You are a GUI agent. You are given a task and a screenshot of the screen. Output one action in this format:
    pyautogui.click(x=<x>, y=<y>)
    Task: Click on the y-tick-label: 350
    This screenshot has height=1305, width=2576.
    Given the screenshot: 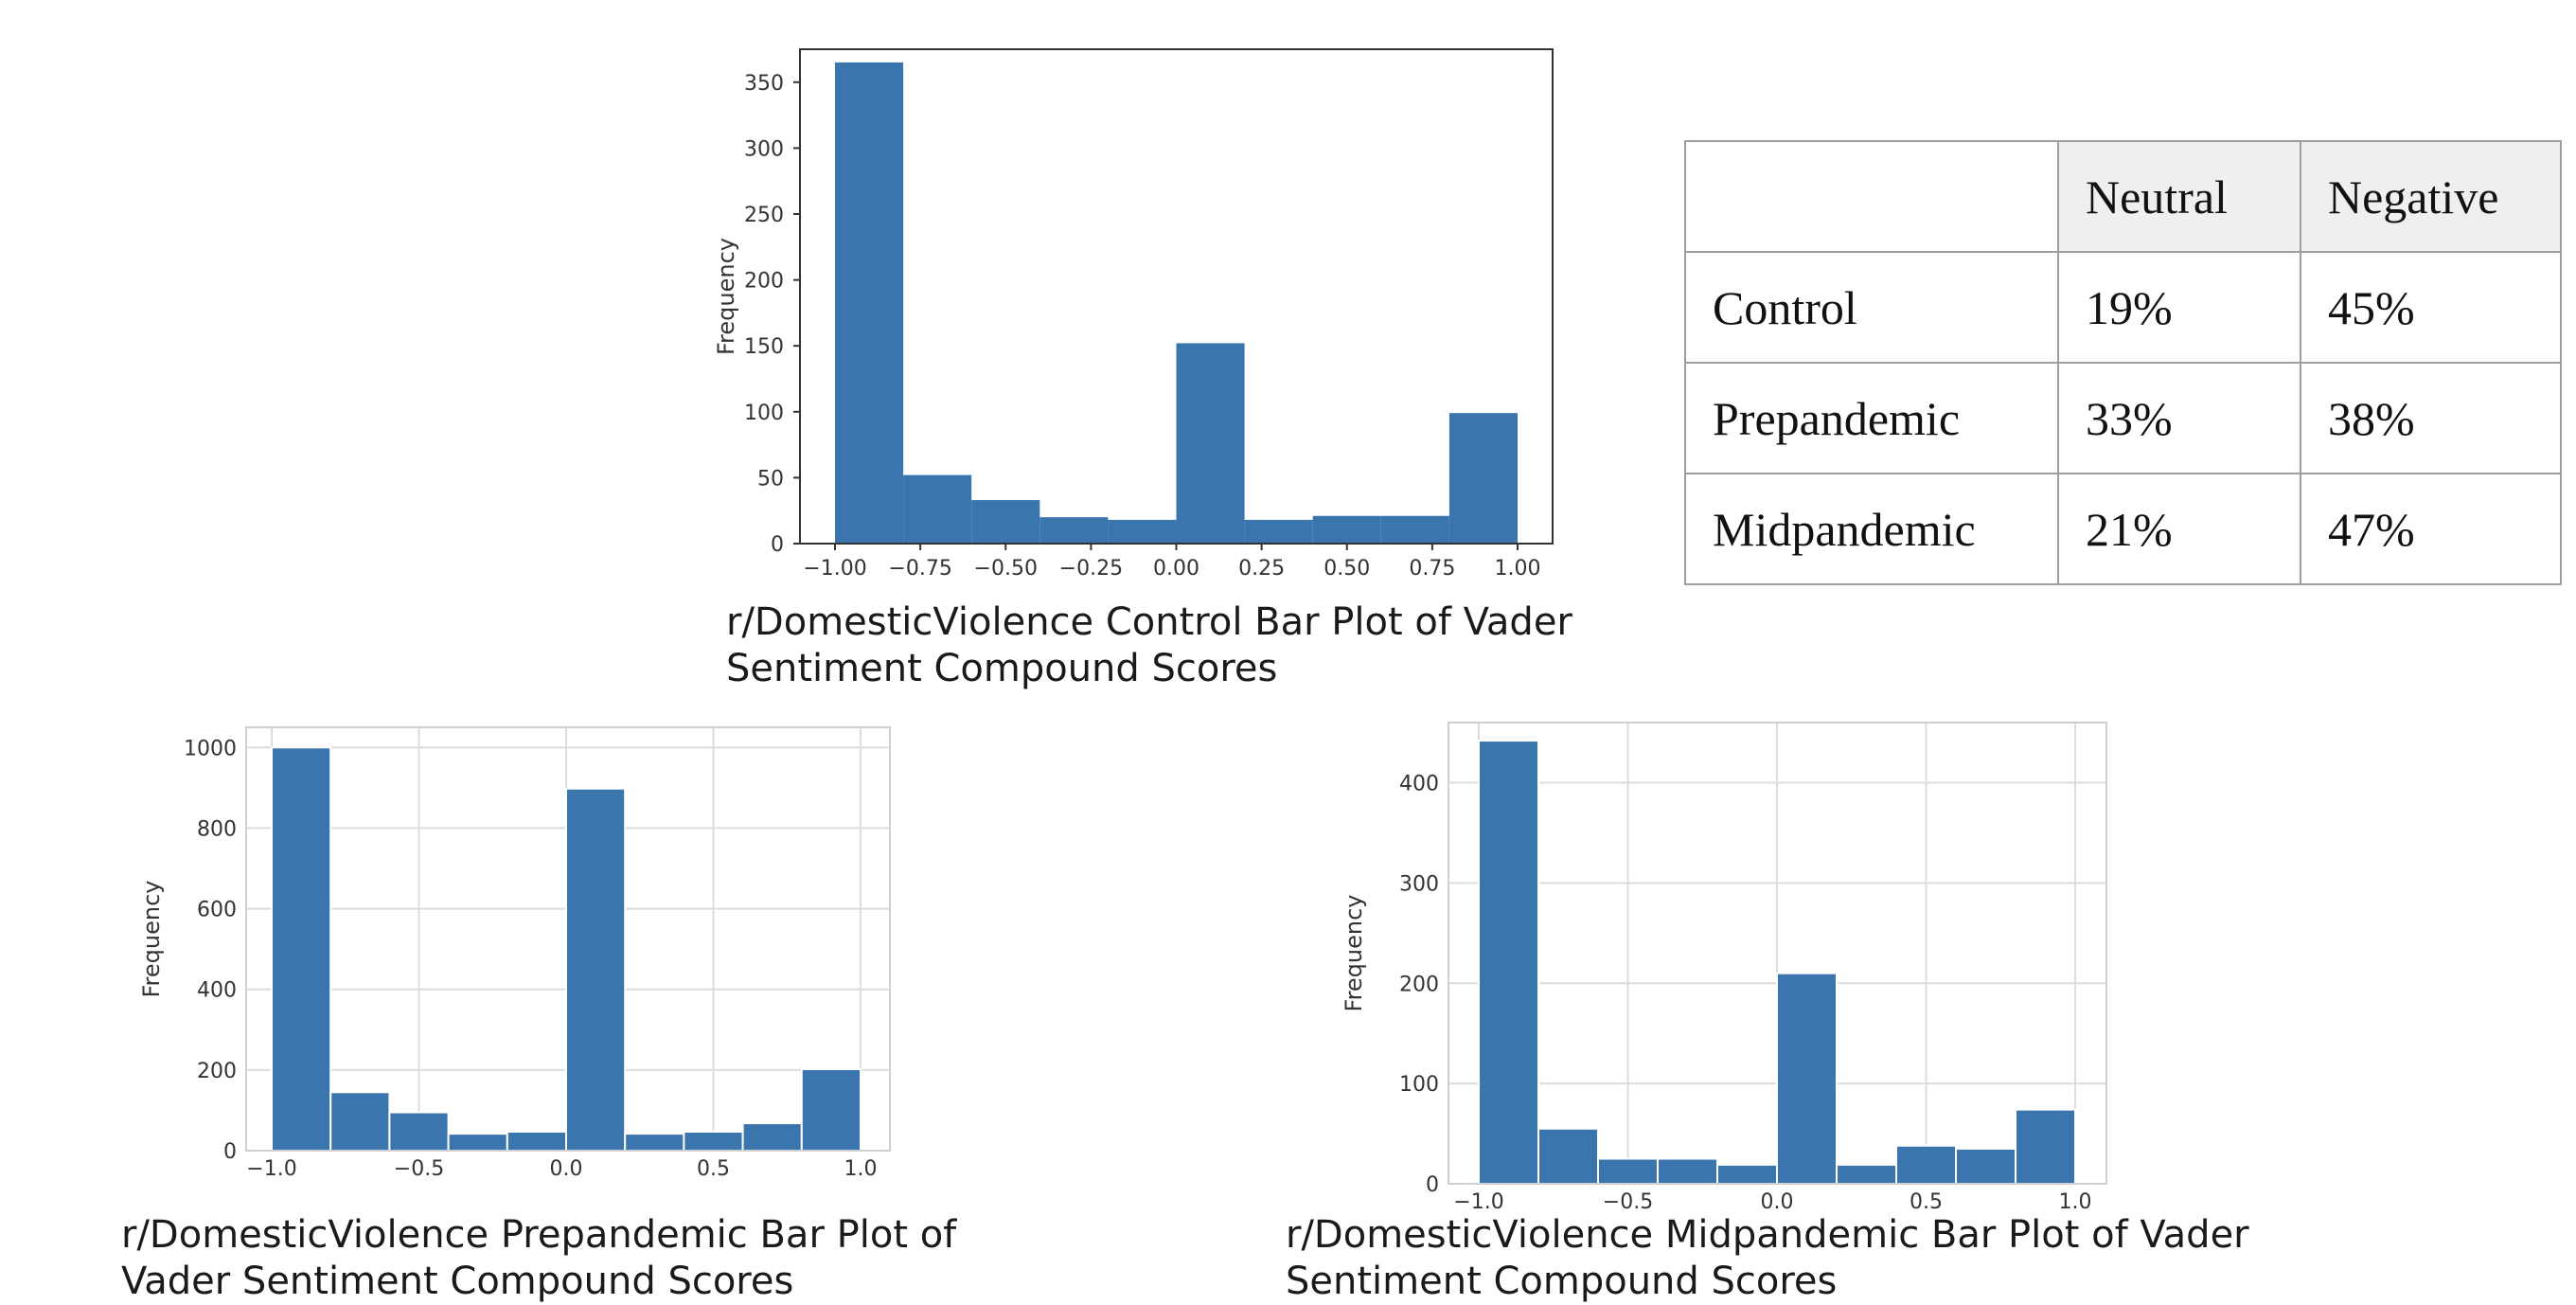 What is the action you would take?
    pyautogui.click(x=764, y=84)
    